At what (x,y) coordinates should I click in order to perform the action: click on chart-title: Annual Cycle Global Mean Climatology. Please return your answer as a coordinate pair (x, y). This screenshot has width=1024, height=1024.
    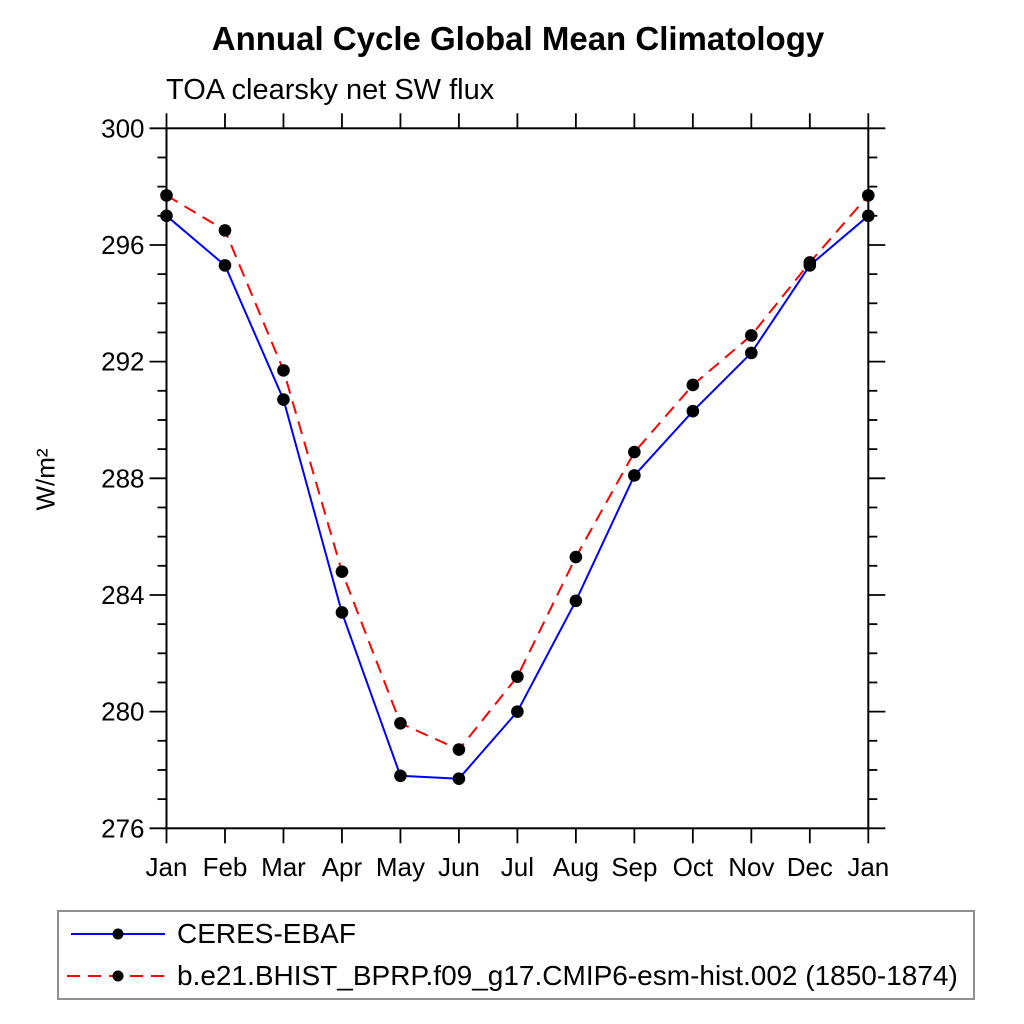
    Looking at the image, I should click on (518, 38).